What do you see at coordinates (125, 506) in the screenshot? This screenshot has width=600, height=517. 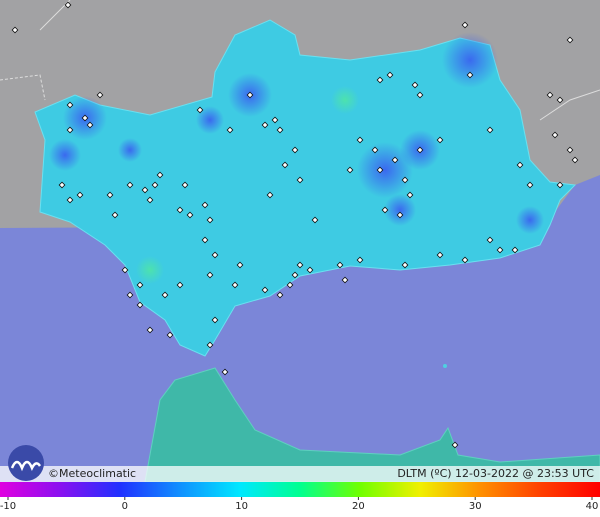 I see `colorbar-tick-label: 0` at bounding box center [125, 506].